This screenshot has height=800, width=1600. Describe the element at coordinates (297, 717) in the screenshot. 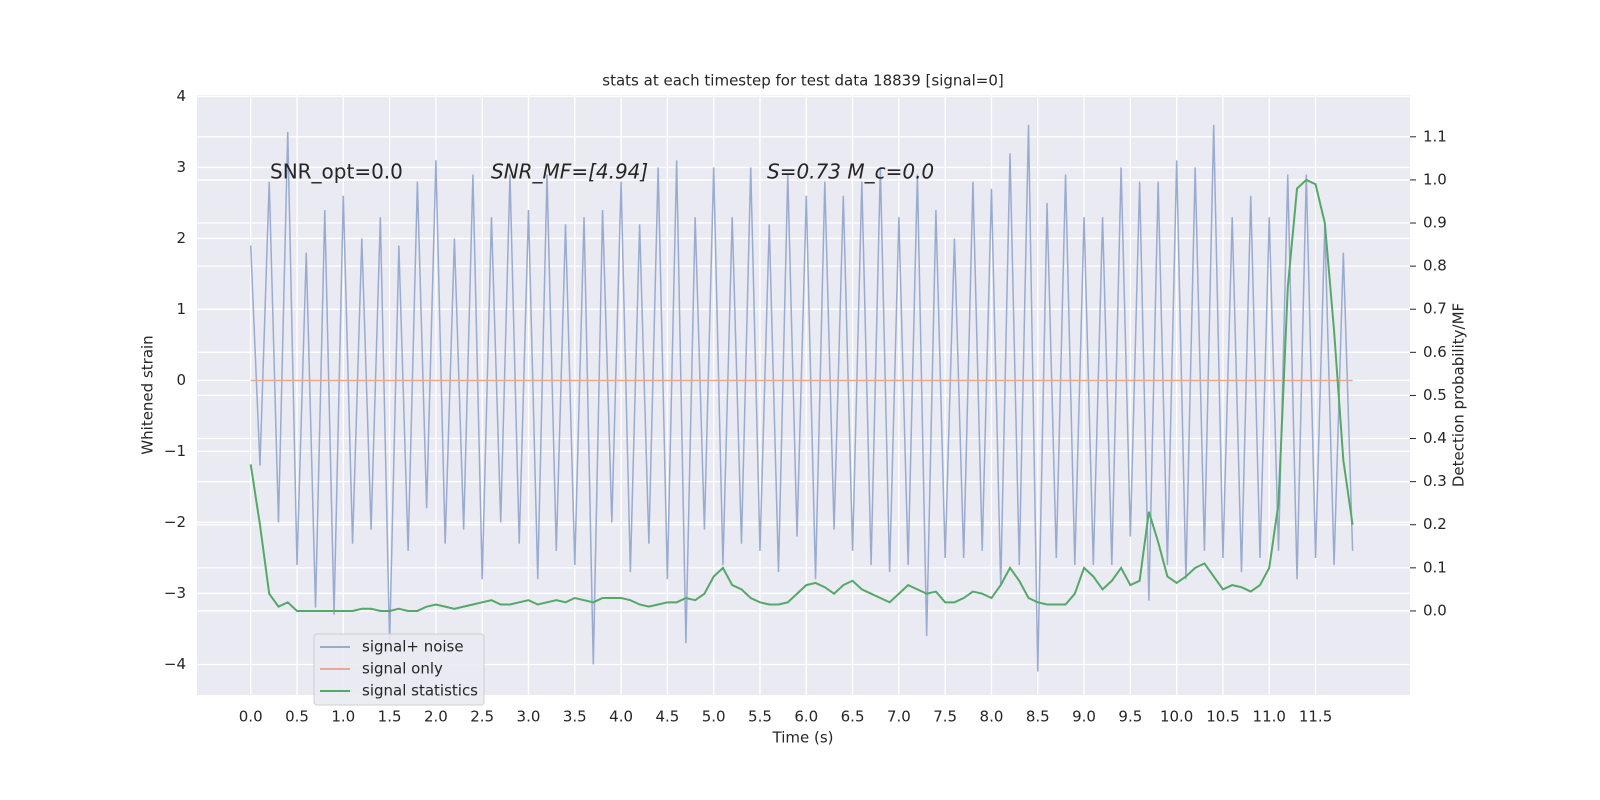

I see `x-tick-label: 0.5` at that location.